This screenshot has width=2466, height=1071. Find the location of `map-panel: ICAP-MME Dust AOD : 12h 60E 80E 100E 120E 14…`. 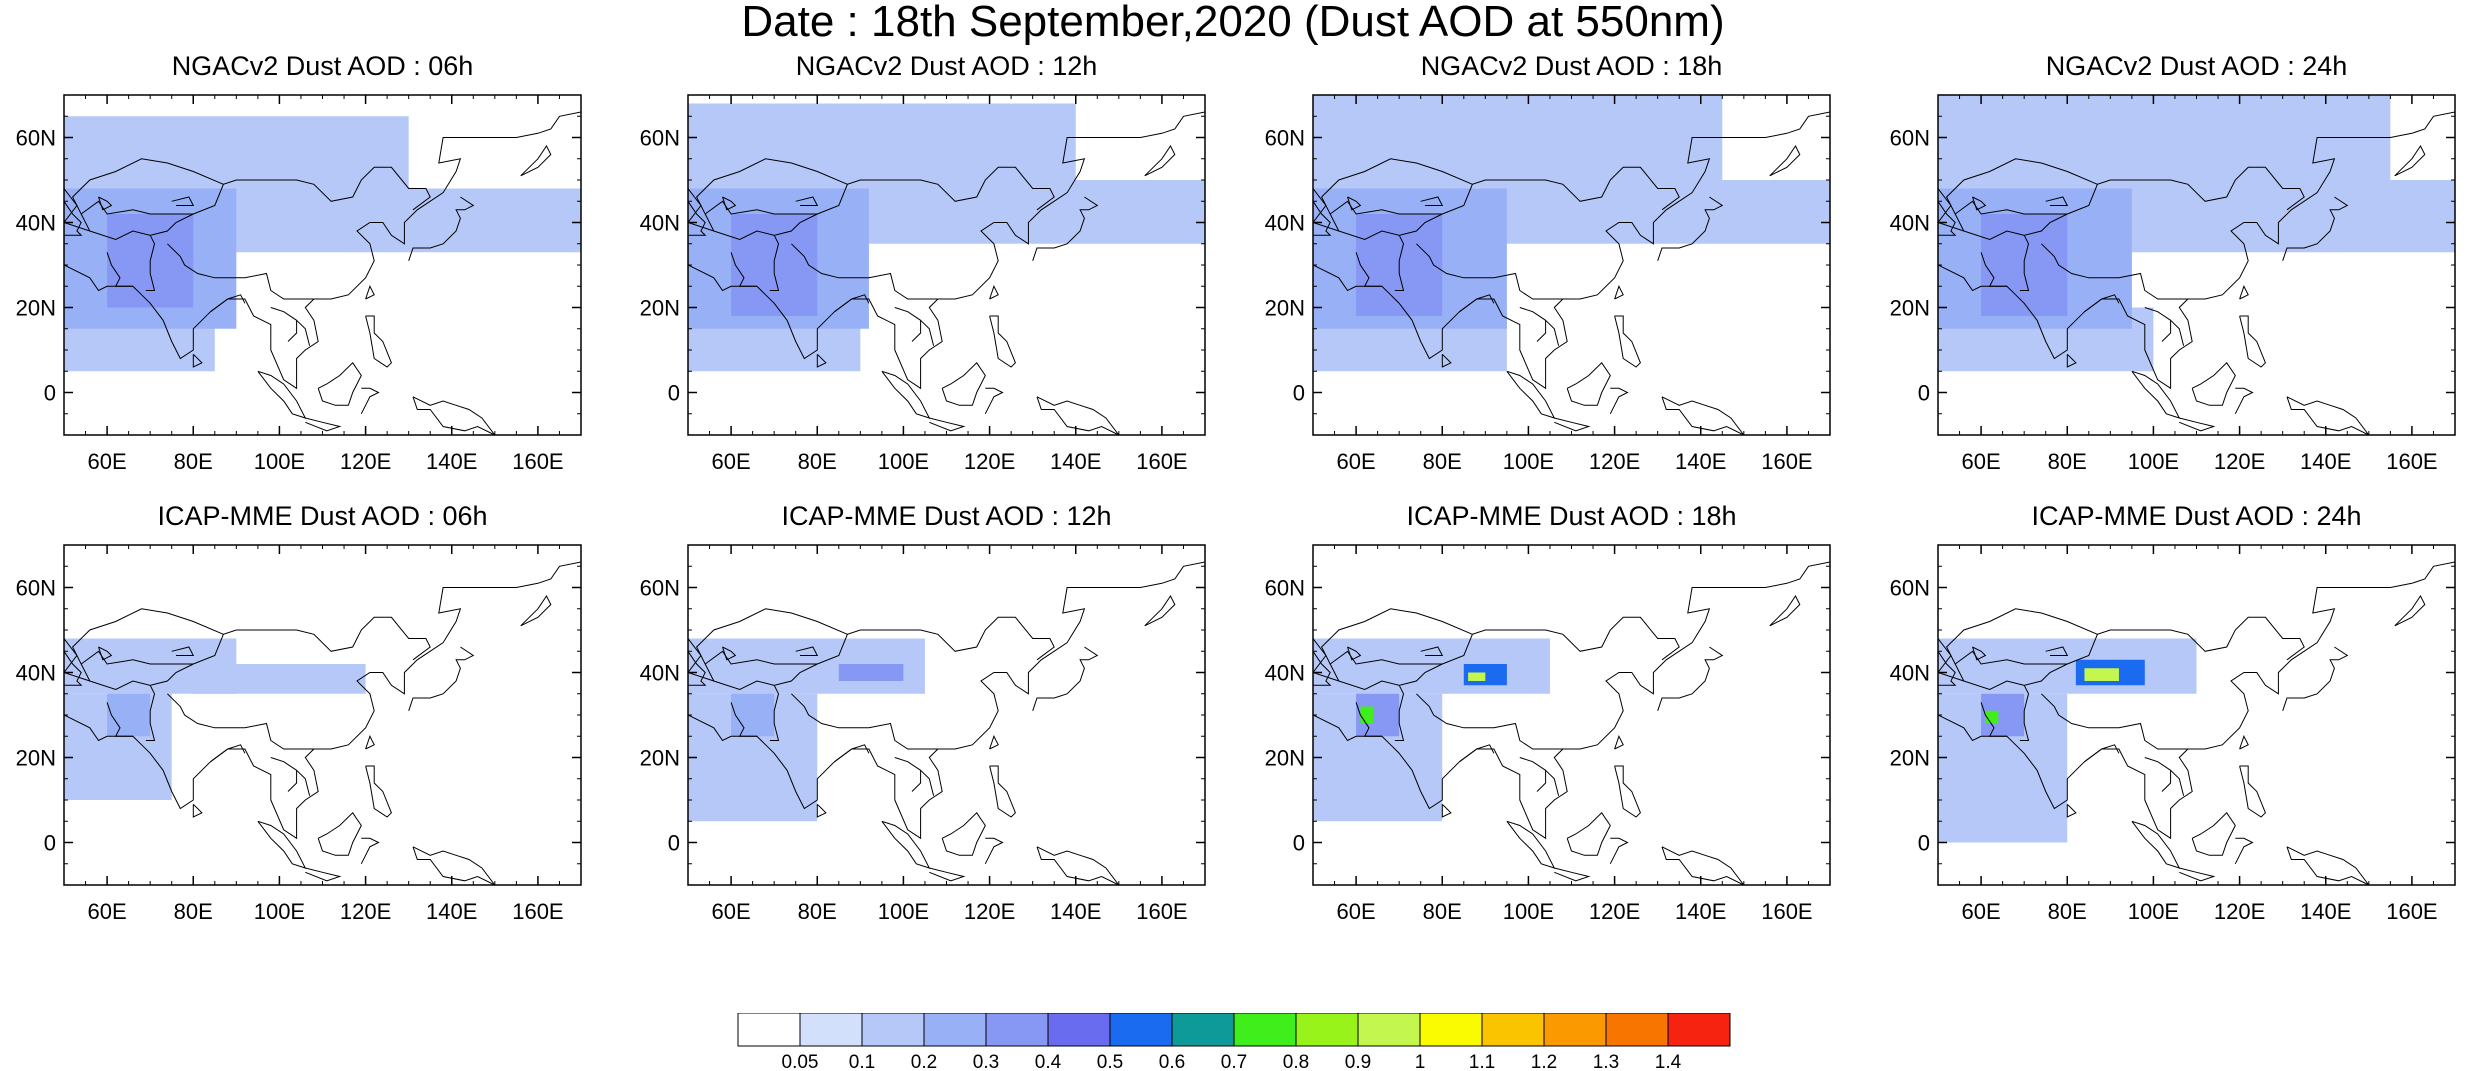

map-panel: ICAP-MME Dust AOD : 12h 60E 80E 100E 120E 14… is located at coordinates (917, 717).